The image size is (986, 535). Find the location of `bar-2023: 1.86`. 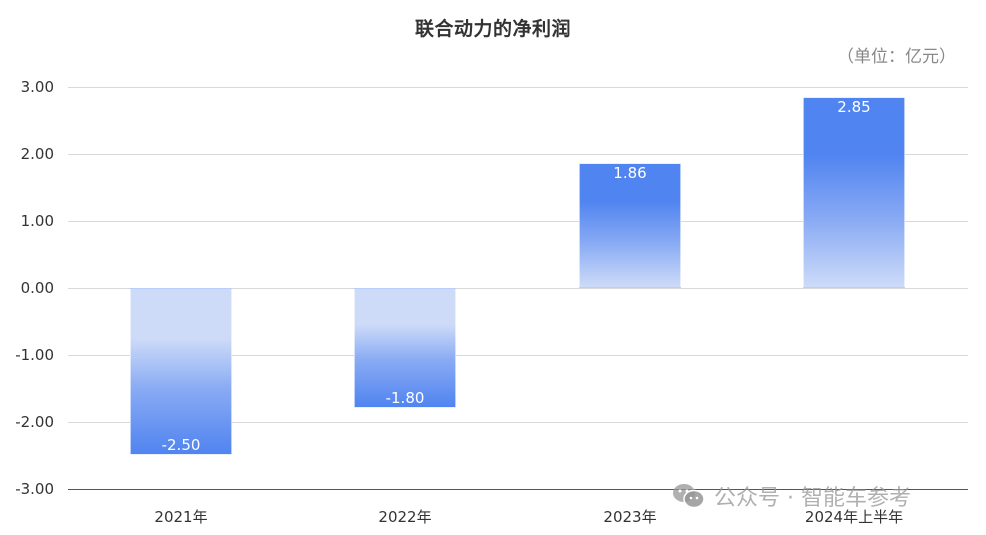

bar-2023: 1.86 is located at coordinates (630, 225).